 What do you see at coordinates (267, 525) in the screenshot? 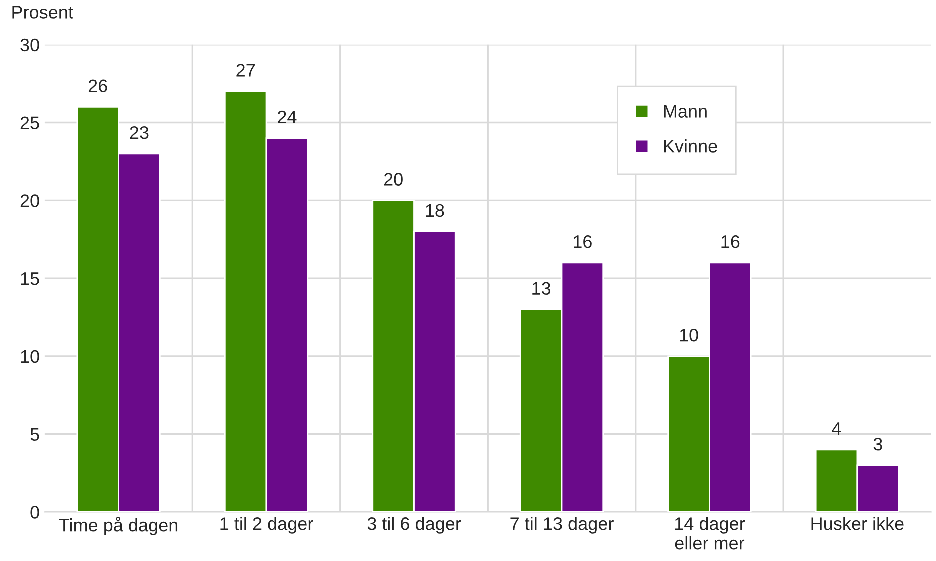
I see `x-tick-label: 1 til 2 dager` at bounding box center [267, 525].